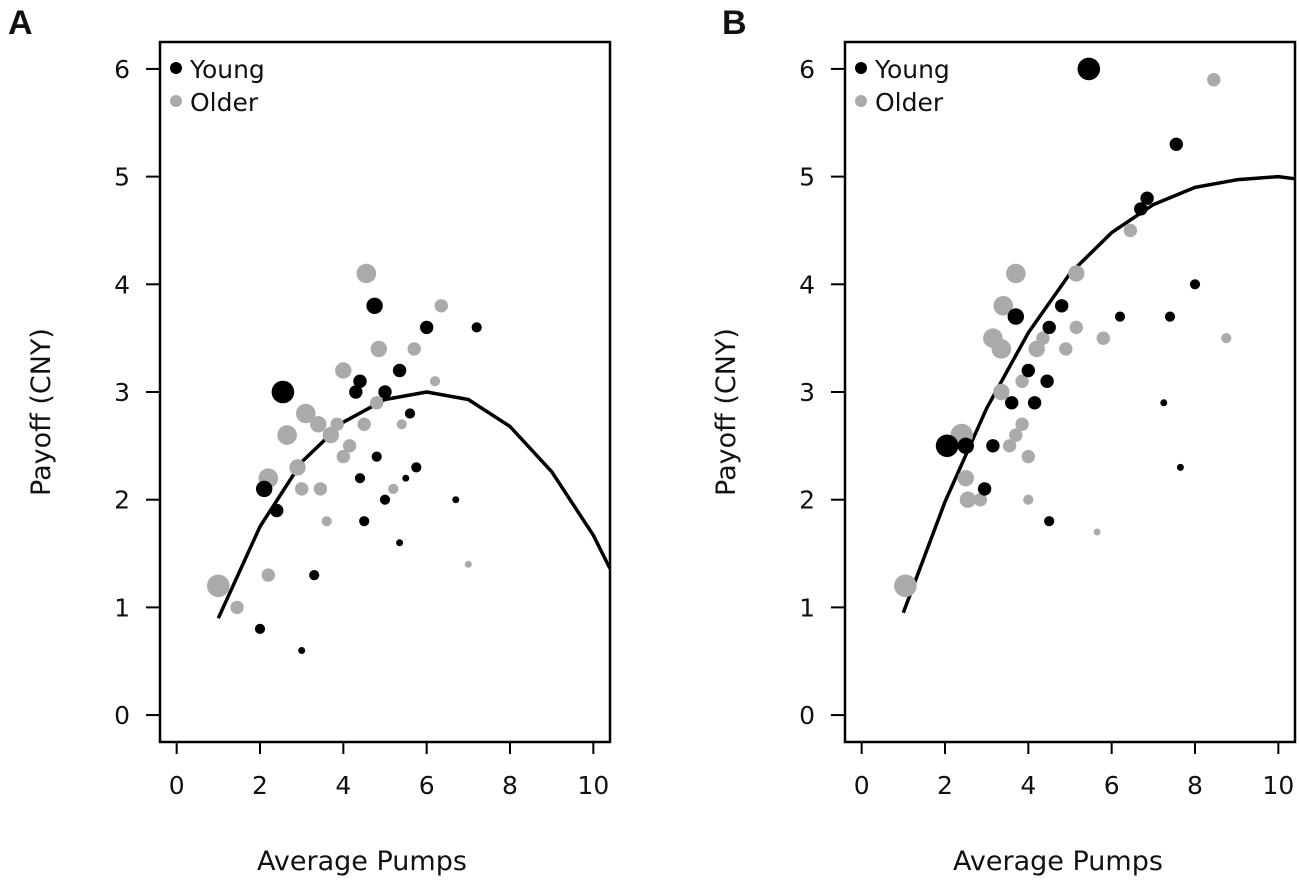 The image size is (1300, 888). What do you see at coordinates (726, 412) in the screenshot?
I see `panel-b-y-axis-title: Payoff (CNY)` at bounding box center [726, 412].